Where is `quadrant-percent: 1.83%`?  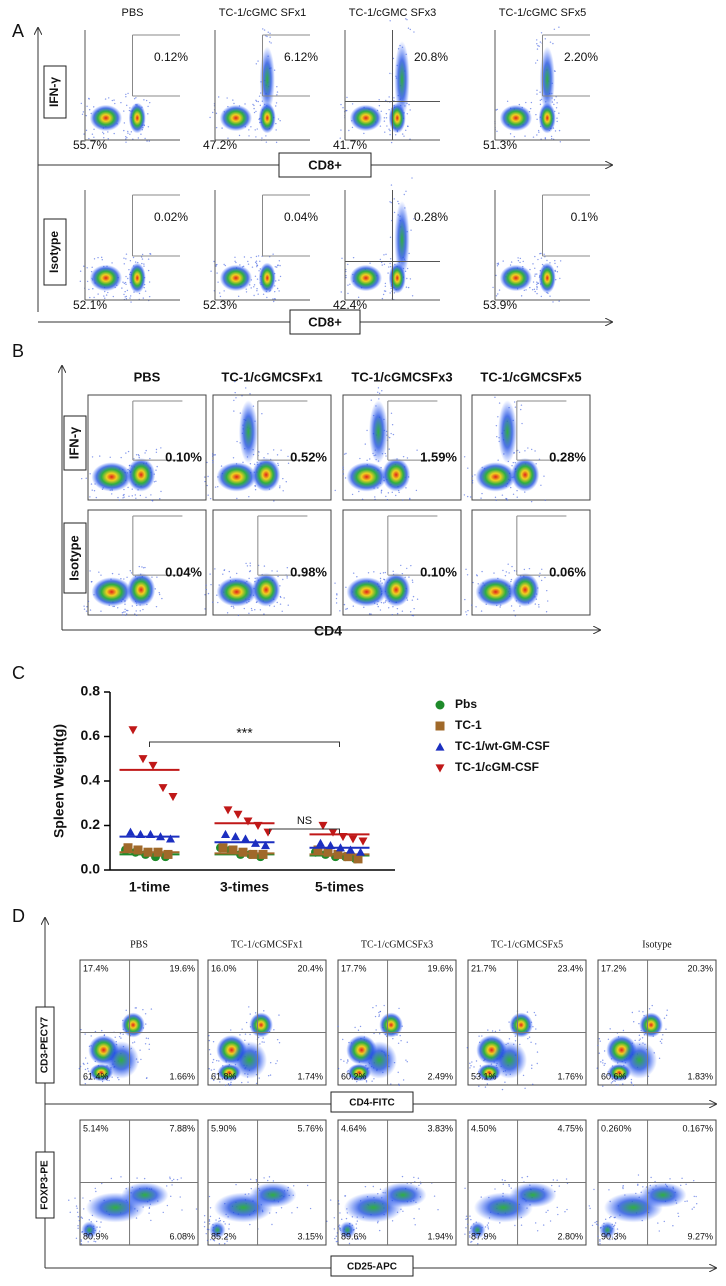
quadrant-percent: 1.83% is located at coordinates (700, 1076).